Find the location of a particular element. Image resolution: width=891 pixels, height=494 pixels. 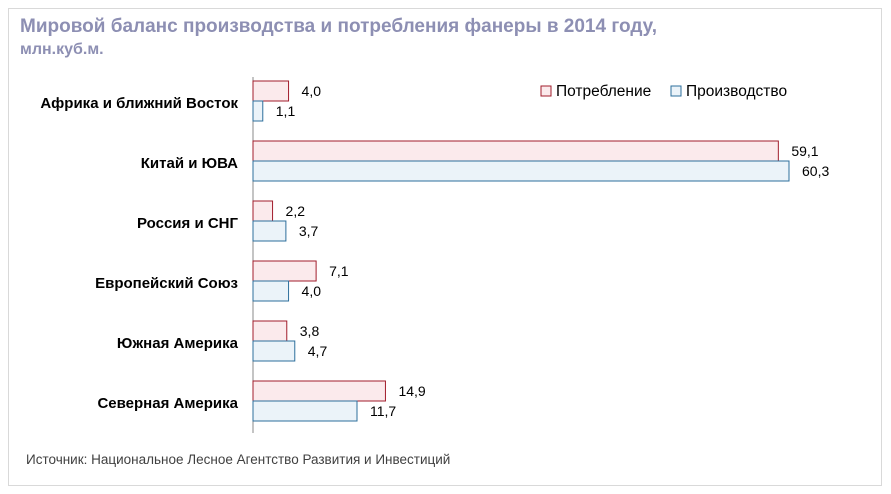

data-label: 3,7 is located at coordinates (309, 231).